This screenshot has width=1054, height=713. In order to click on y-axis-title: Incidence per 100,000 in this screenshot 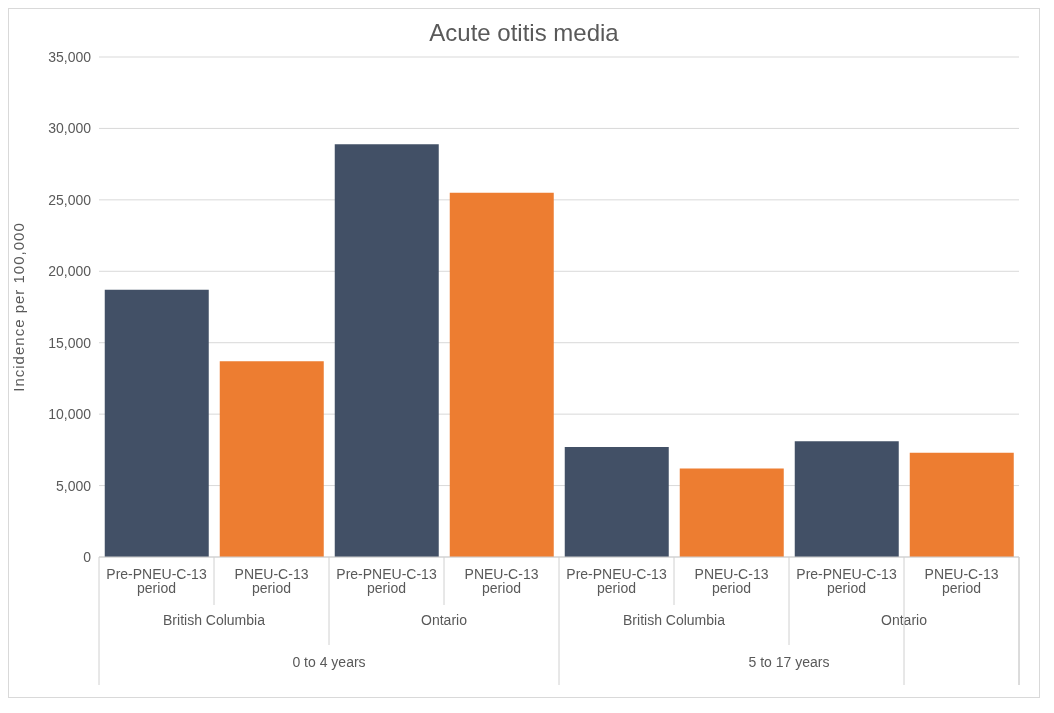, I will do `click(19, 307)`.